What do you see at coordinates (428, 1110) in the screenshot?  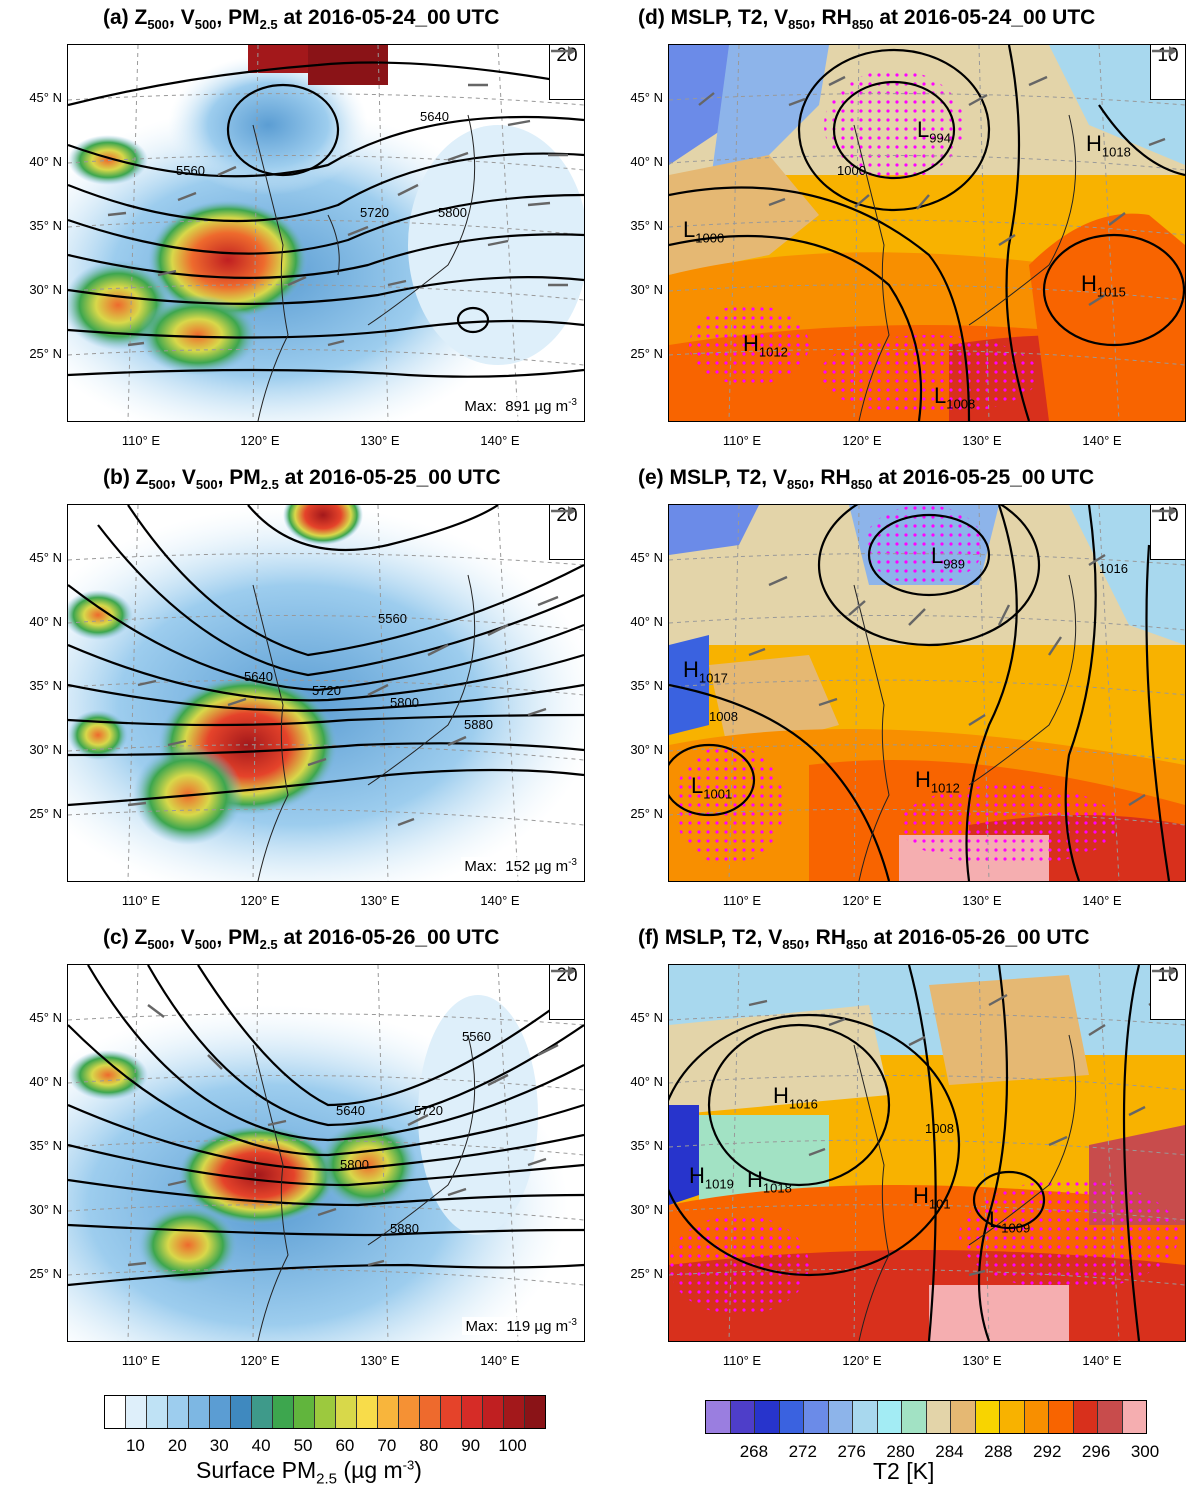 I see `panel-c-contour-5720: 5720` at bounding box center [428, 1110].